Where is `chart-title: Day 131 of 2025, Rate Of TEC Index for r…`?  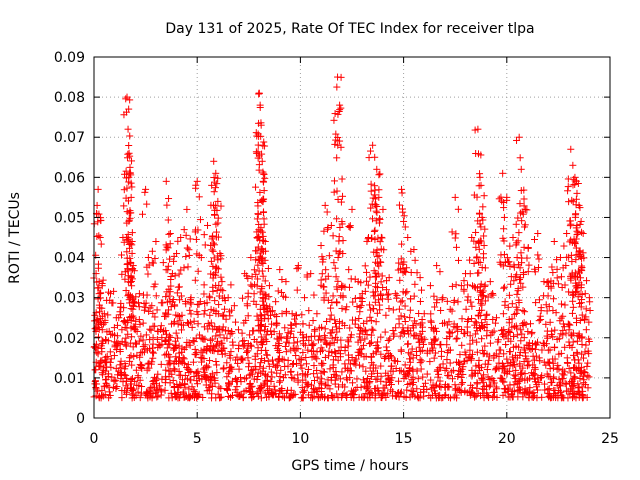 chart-title: Day 131 of 2025, Rate Of TEC Index for r… is located at coordinates (349, 29).